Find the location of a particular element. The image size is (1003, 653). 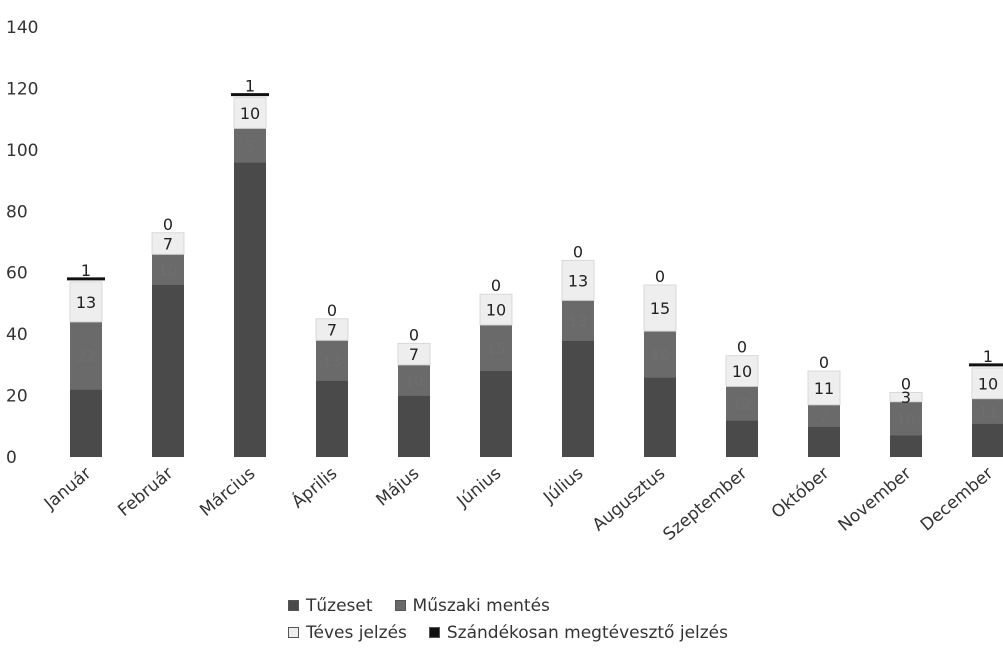

data-label-muszaki-mentes: 12 is located at coordinates (741, 404).